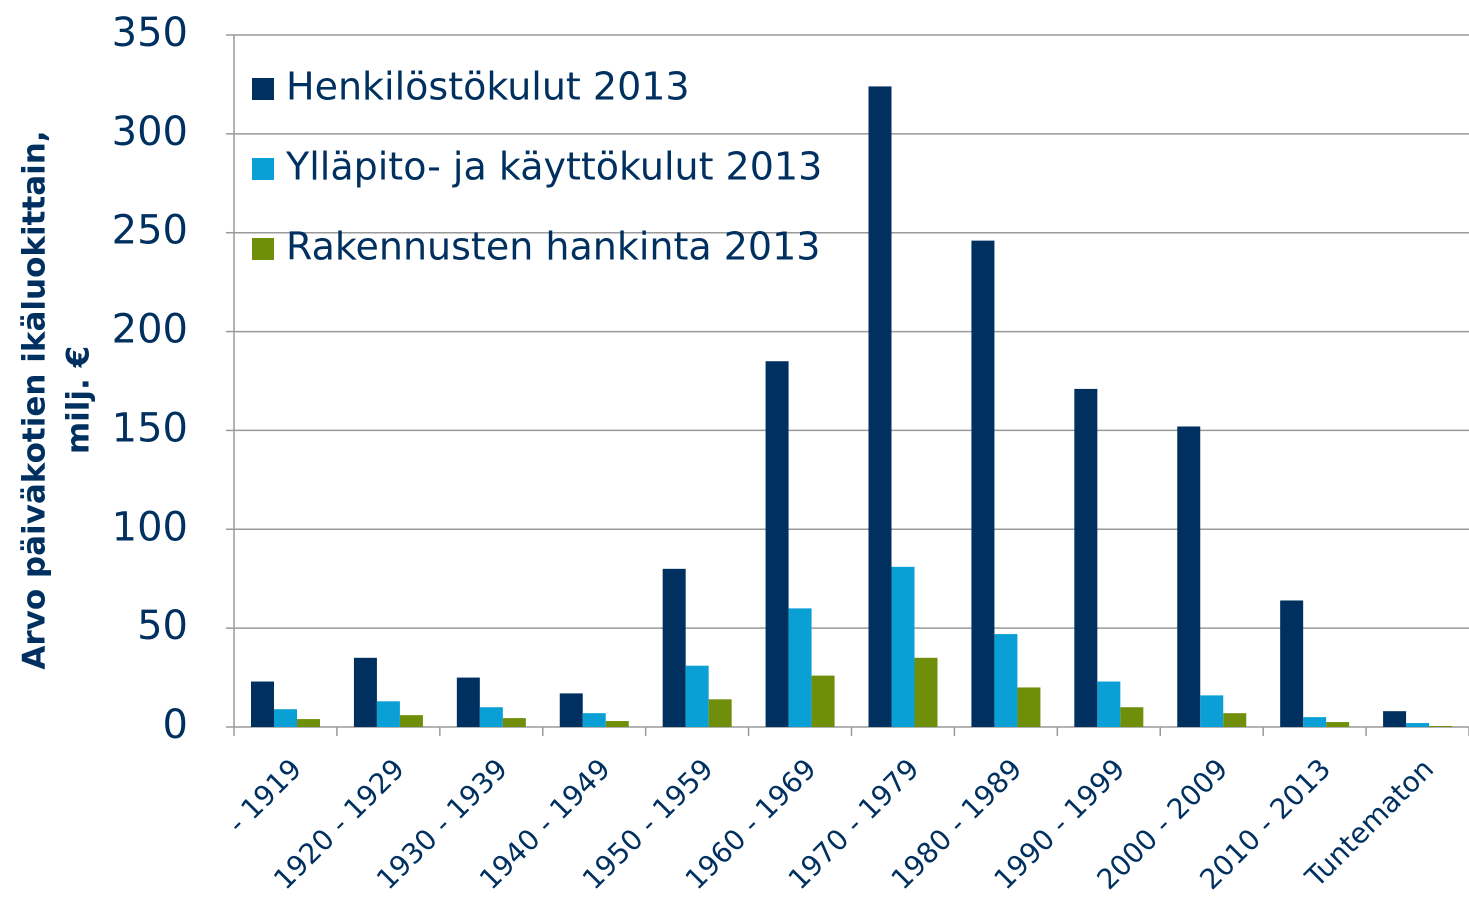 The height and width of the screenshot is (911, 1469). What do you see at coordinates (488, 87) in the screenshot?
I see `legend-label: Henkilöstökulut 2013` at bounding box center [488, 87].